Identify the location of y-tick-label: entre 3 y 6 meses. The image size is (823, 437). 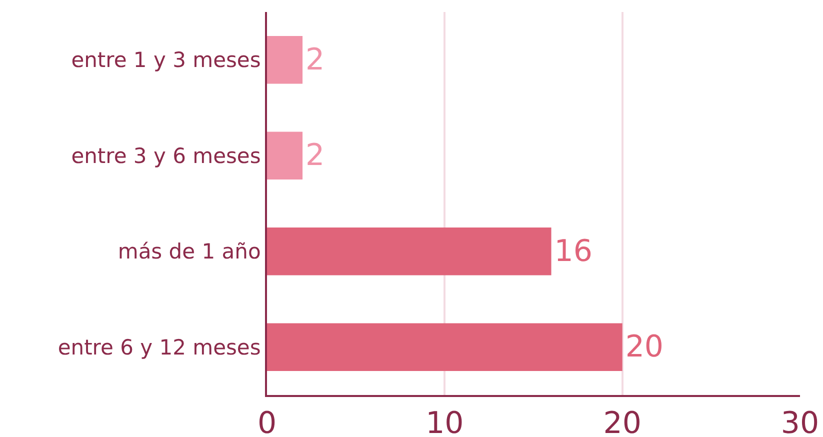
(166, 156).